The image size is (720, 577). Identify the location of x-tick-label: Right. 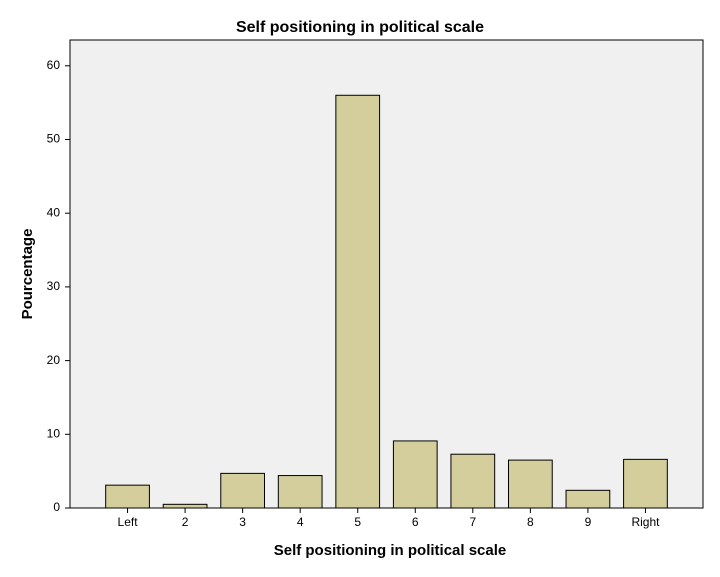
(645, 522).